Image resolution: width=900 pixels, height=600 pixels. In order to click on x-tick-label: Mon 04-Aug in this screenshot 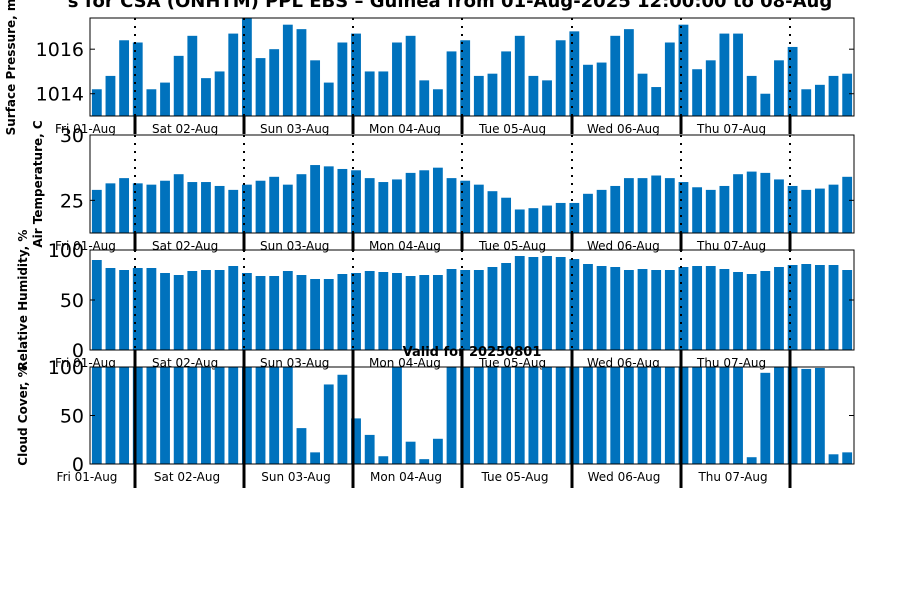, I will do `click(405, 246)`.